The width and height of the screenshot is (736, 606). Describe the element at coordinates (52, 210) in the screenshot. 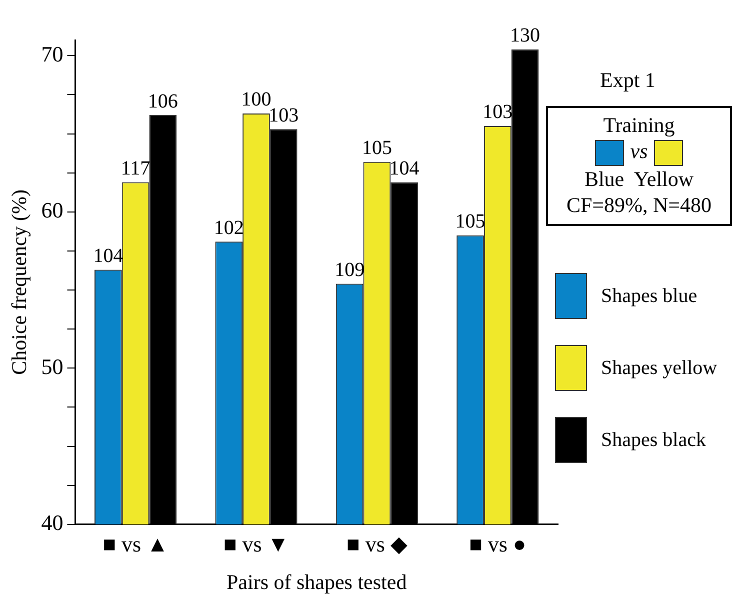

I see `y-tick-label: 60` at that location.